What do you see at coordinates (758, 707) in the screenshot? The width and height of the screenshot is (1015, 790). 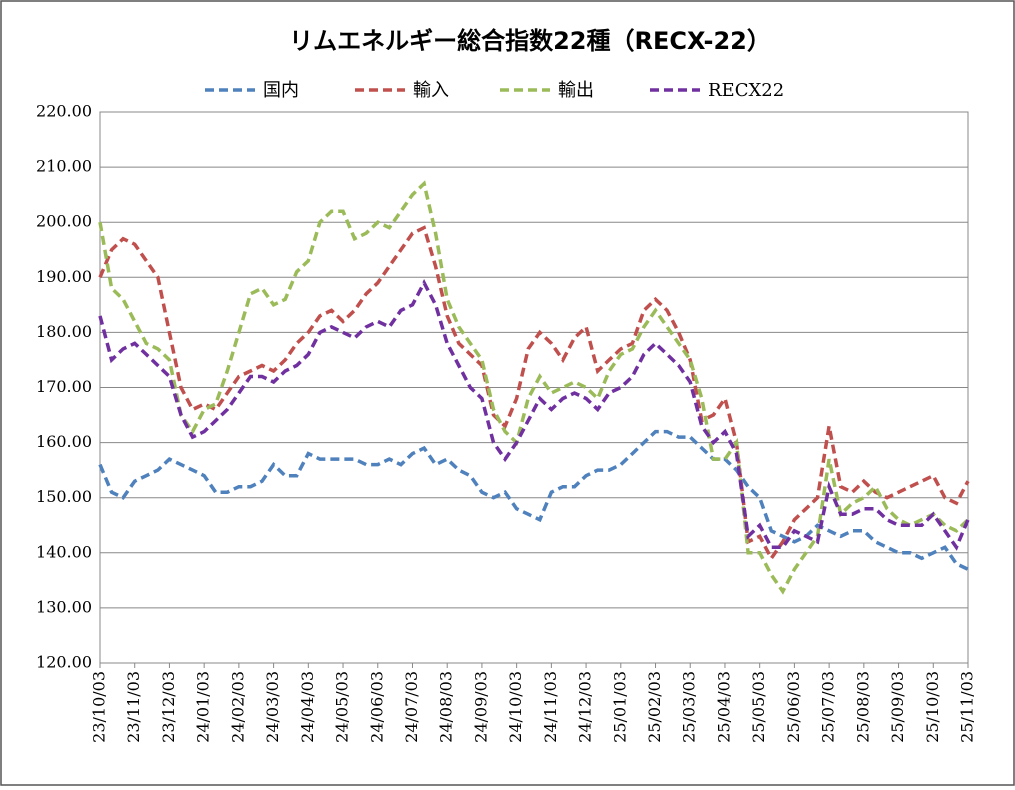 I see `x-tick-label: 25/05/03` at bounding box center [758, 707].